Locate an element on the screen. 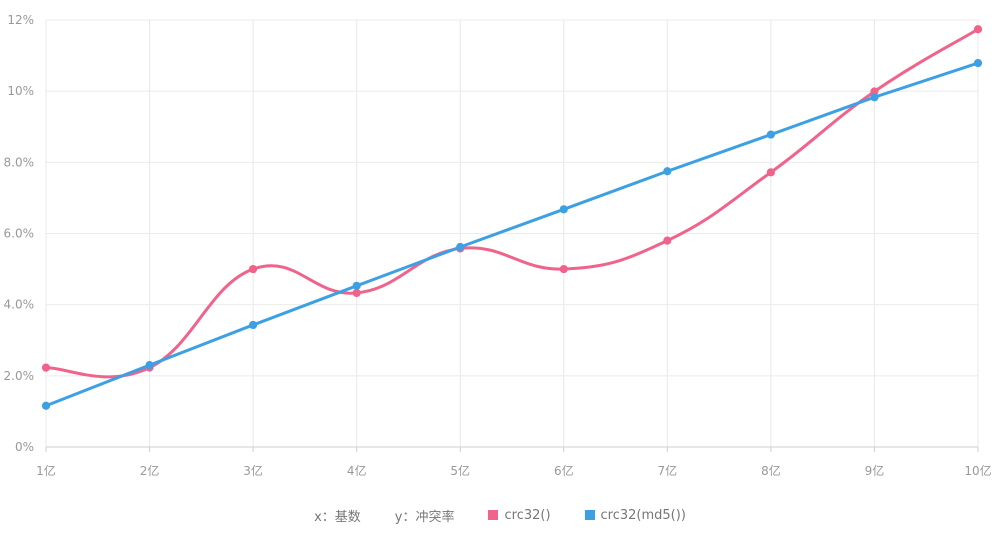 The height and width of the screenshot is (544, 1000). x-tick-label-6: 6亿 is located at coordinates (564, 470).